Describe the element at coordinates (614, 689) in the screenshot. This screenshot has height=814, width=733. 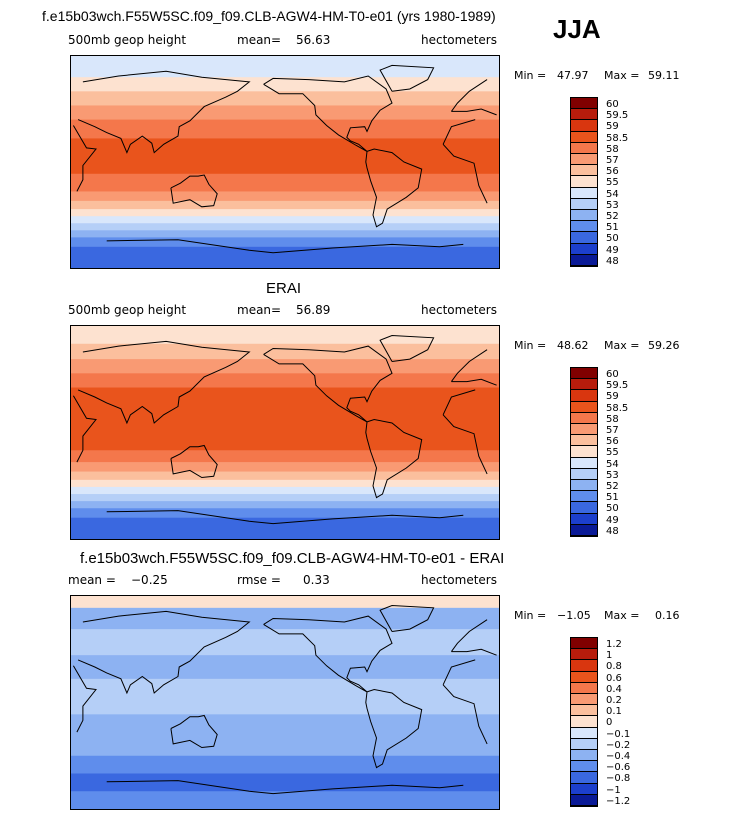
I see `colorbar-tick-label: 0.4` at that location.